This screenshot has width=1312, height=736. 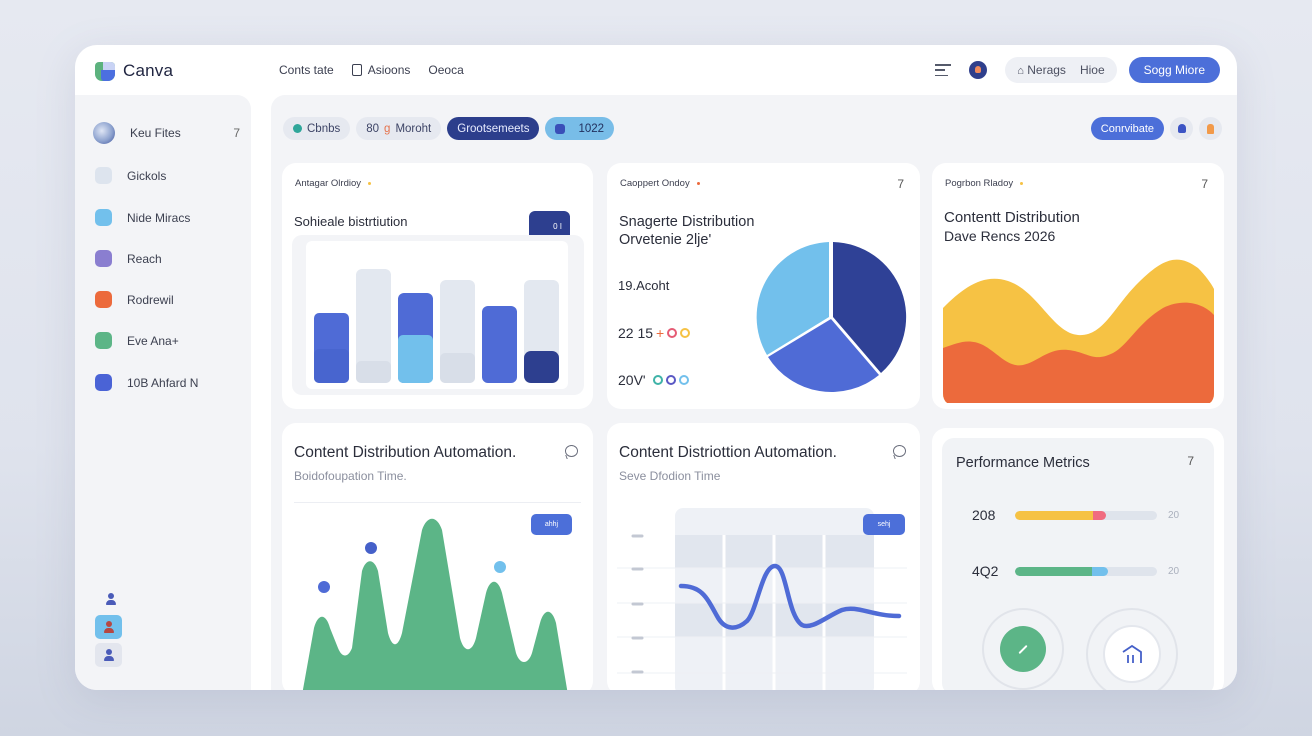 I want to click on analytics-button, so click(x=1132, y=654).